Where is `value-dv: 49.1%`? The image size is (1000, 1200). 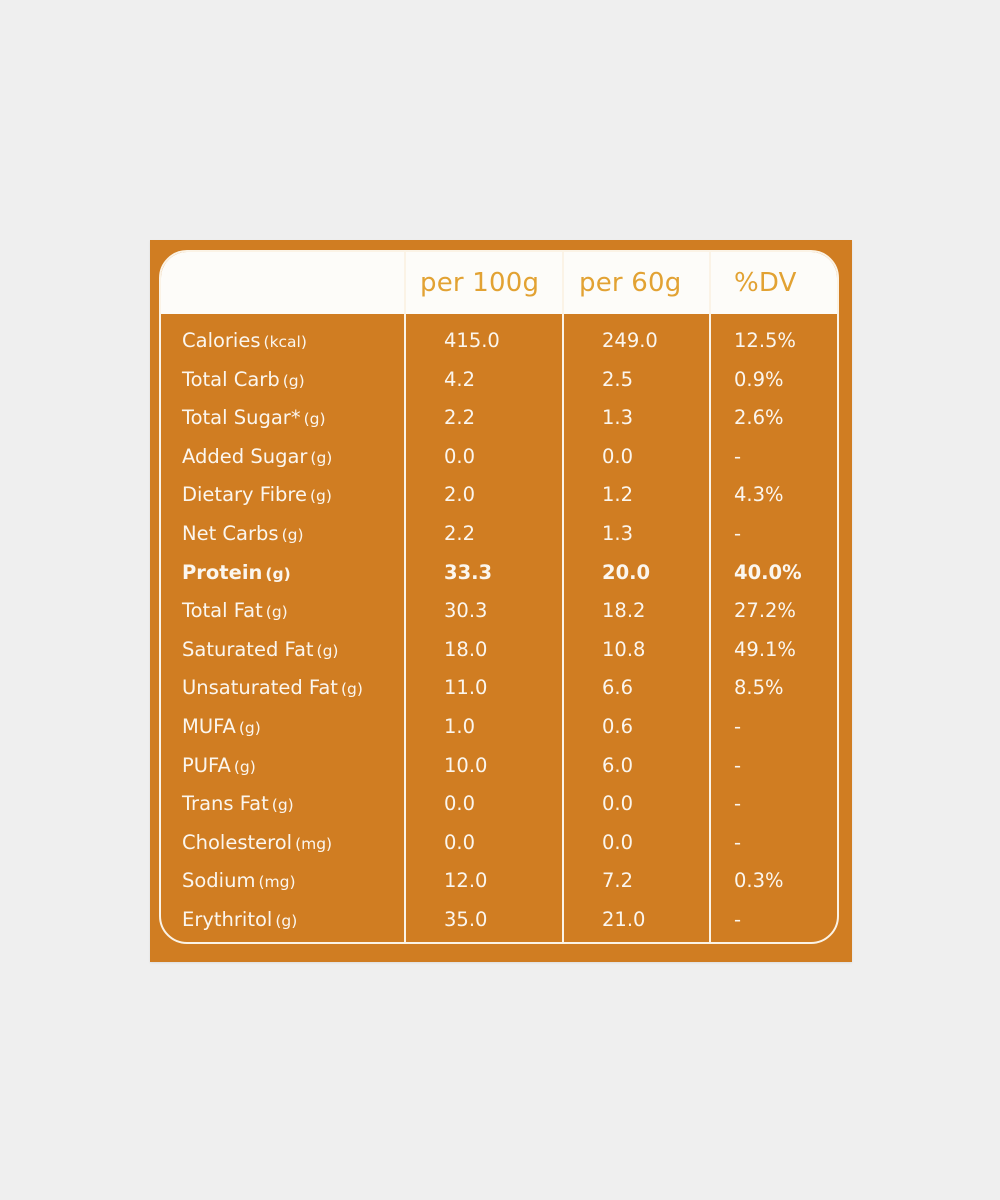
value-dv: 49.1% is located at coordinates (765, 649).